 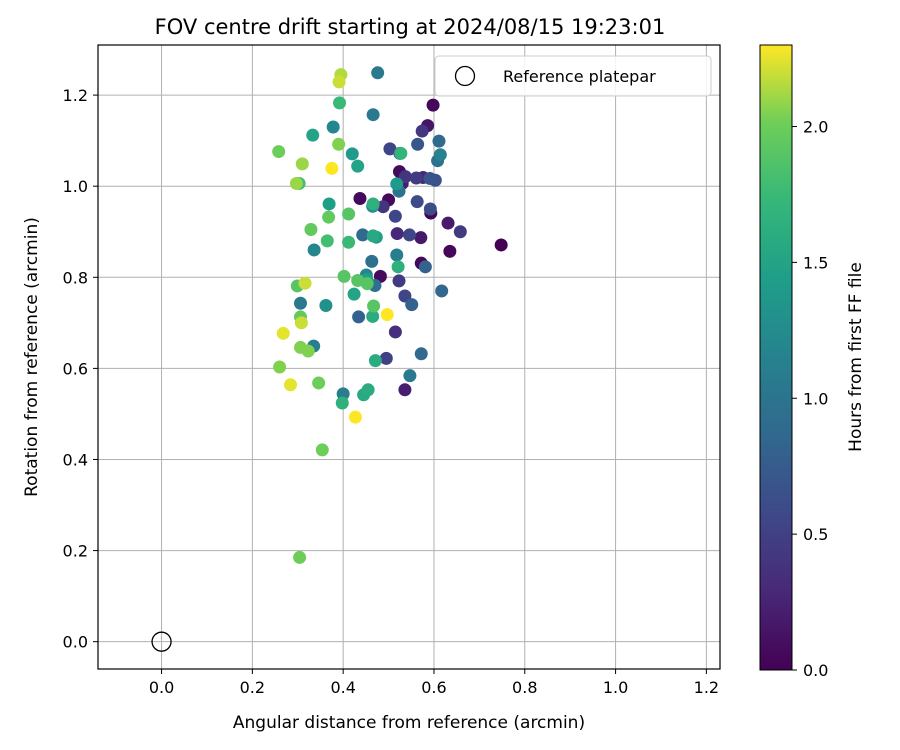 What do you see at coordinates (815, 534) in the screenshot?
I see `colorbar-tick-label: 0.5` at bounding box center [815, 534].